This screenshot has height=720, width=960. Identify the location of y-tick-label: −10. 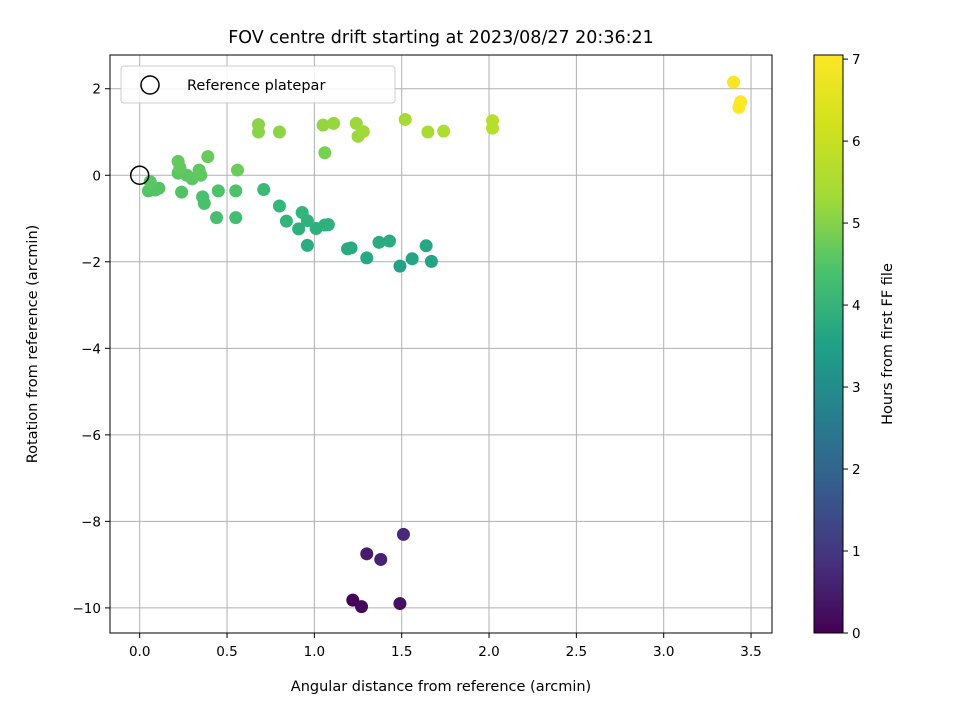
(87, 609).